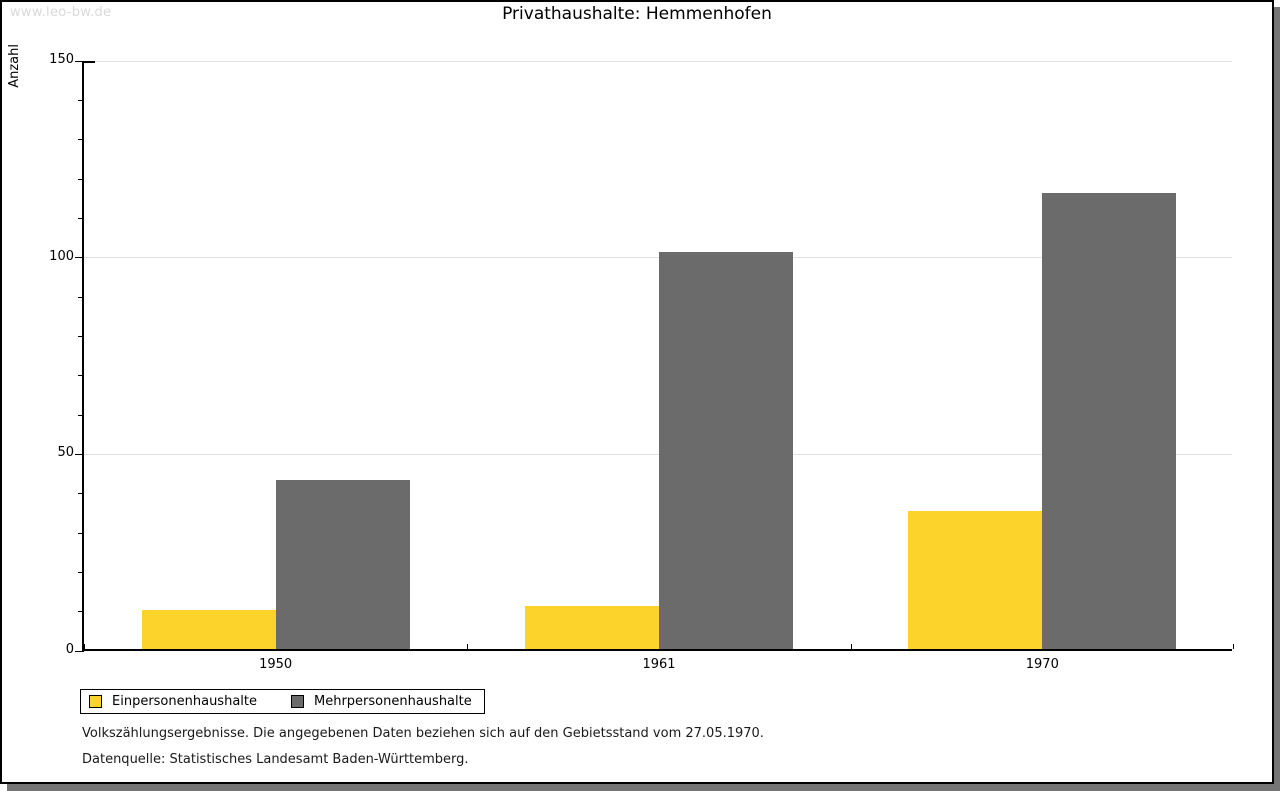 This screenshot has width=1280, height=791. Describe the element at coordinates (393, 701) in the screenshot. I see `legend-label: Mehrpersonenhaushalte` at that location.